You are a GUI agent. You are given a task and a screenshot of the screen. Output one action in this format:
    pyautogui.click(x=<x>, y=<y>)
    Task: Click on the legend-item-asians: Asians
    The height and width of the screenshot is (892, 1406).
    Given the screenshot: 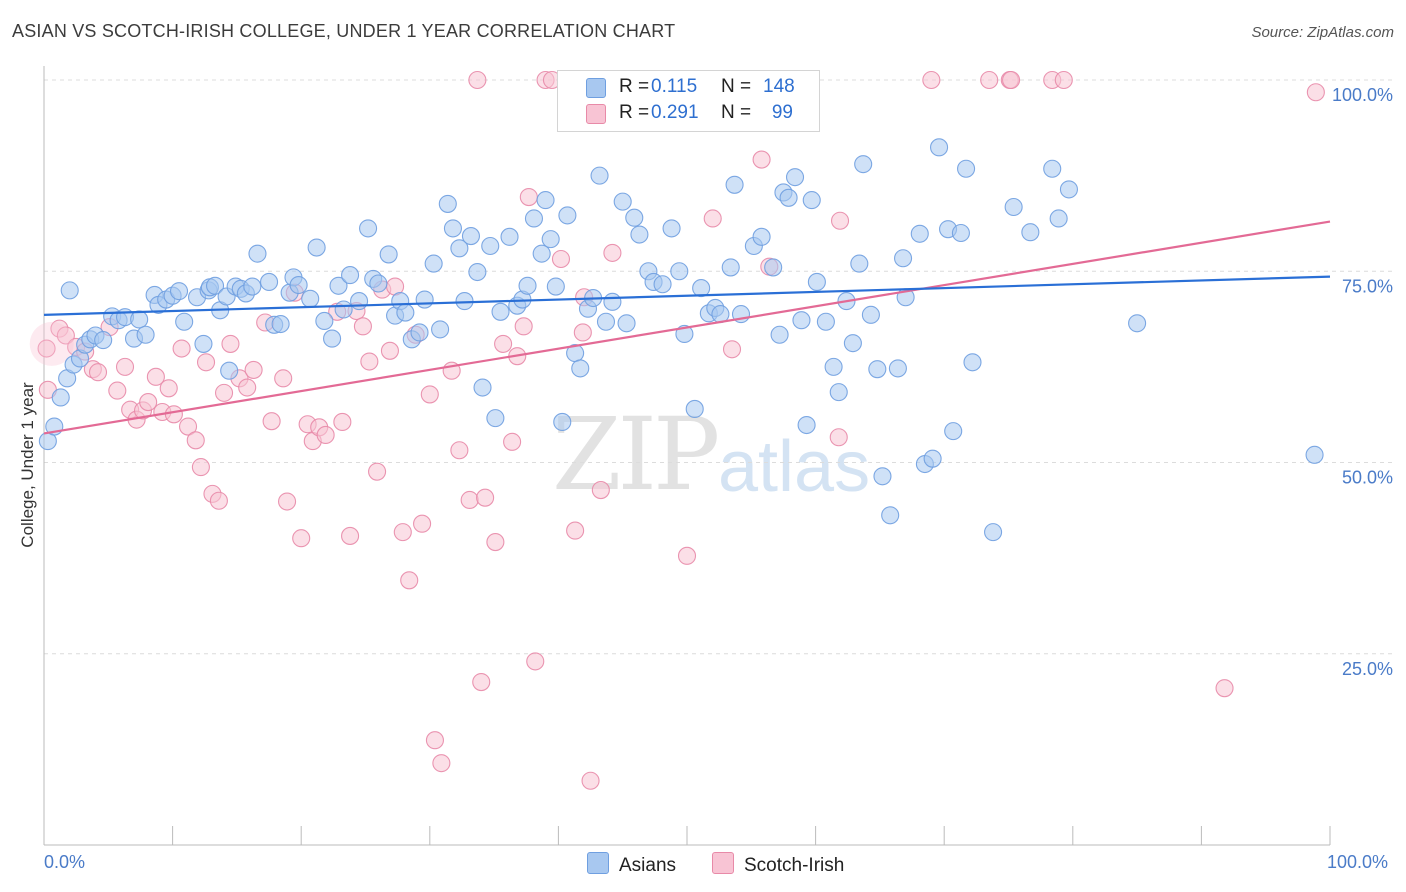 What is the action you would take?
    pyautogui.click(x=631, y=864)
    